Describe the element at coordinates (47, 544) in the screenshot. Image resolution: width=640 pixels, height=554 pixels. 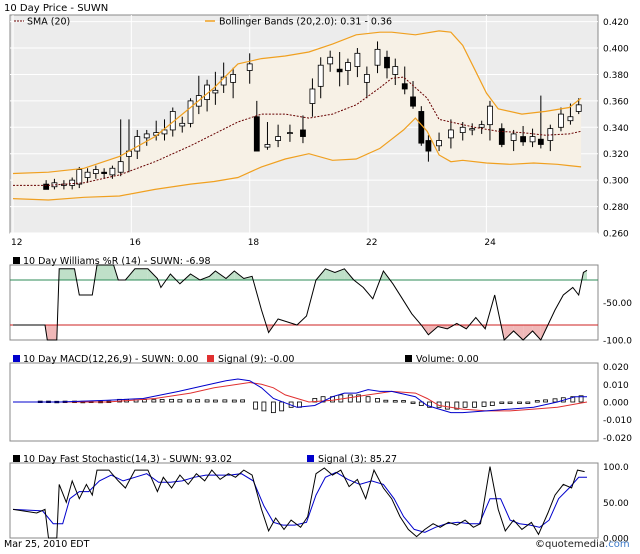
I see `footer-date: Mar 25, 2010 EDT` at that location.